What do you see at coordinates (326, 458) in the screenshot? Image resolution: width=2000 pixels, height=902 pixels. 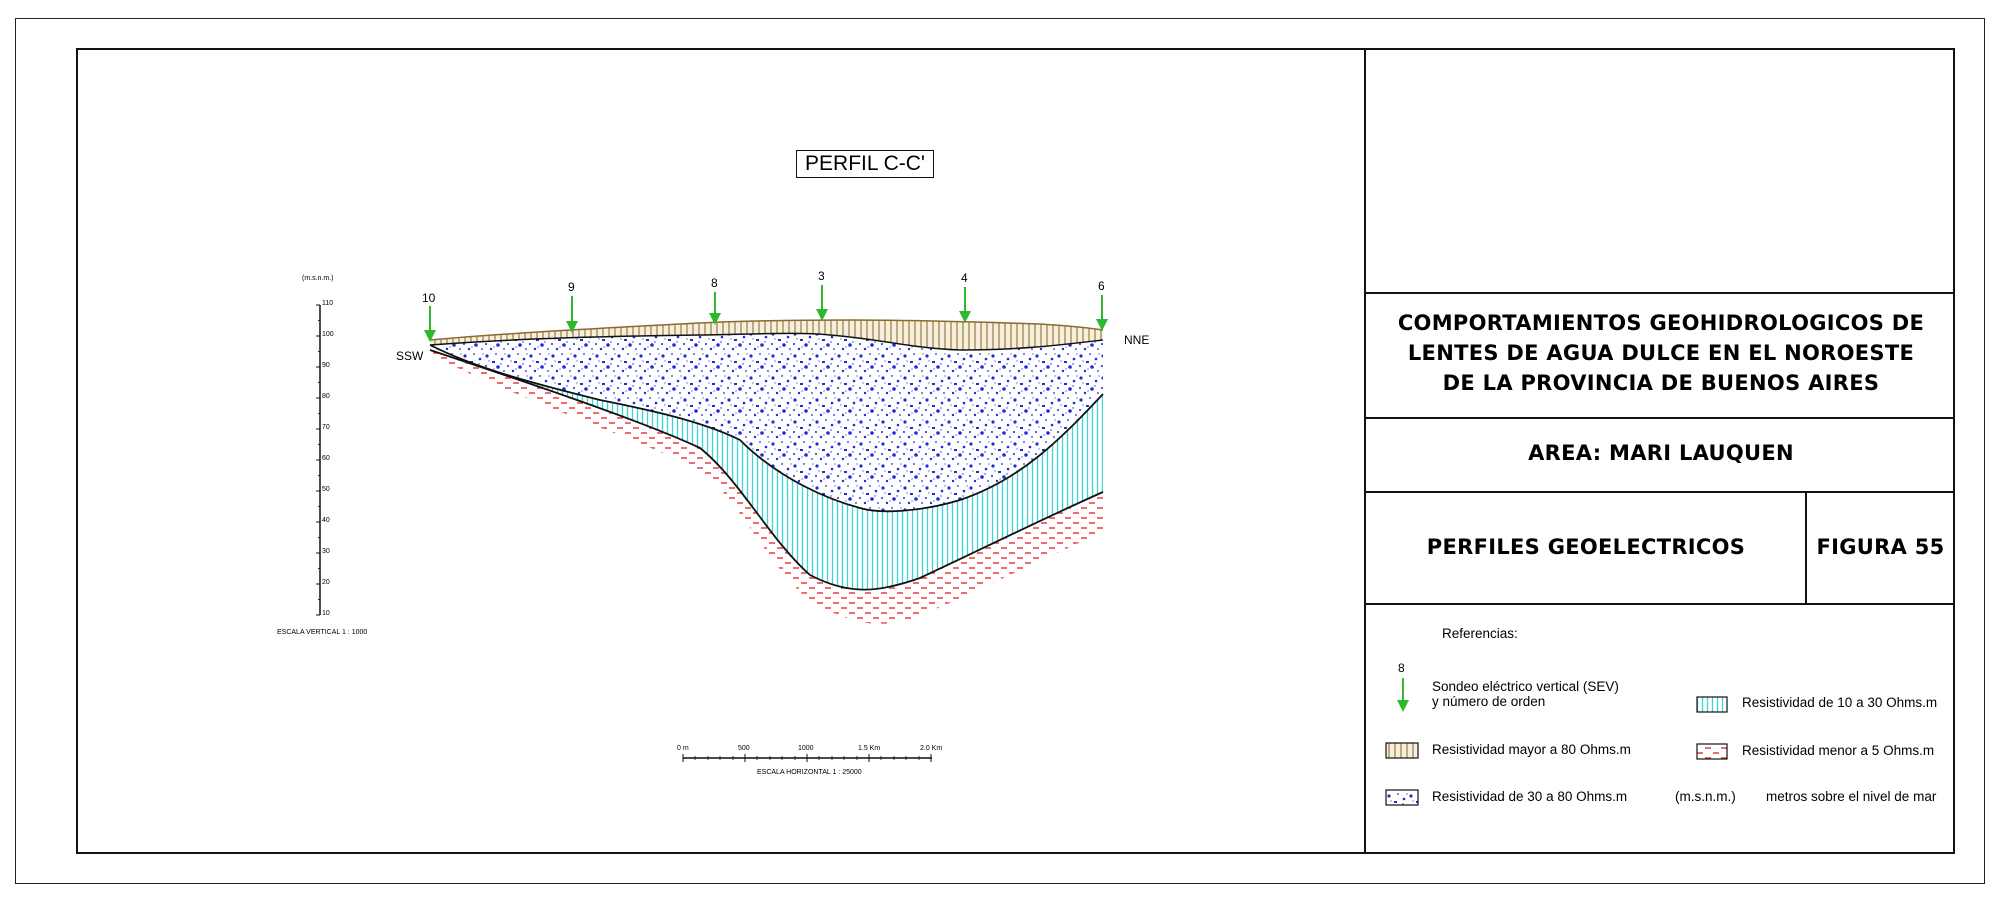 I see `vertical-scale-label: 60` at bounding box center [326, 458].